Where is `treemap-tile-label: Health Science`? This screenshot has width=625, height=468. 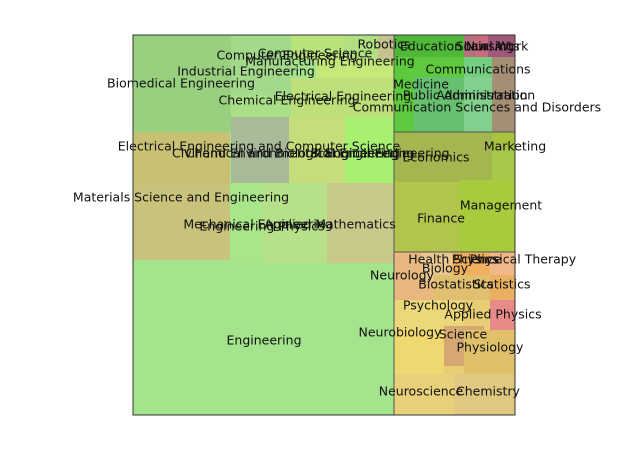
treemap-tile-label: Health Science is located at coordinates (455, 259).